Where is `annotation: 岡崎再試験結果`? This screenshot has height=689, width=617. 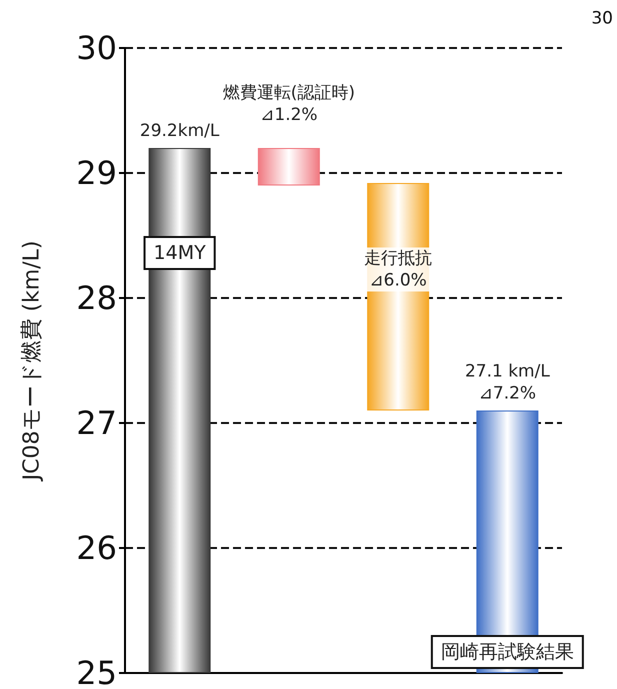 annotation: 岡崎再試験結果 is located at coordinates (507, 652).